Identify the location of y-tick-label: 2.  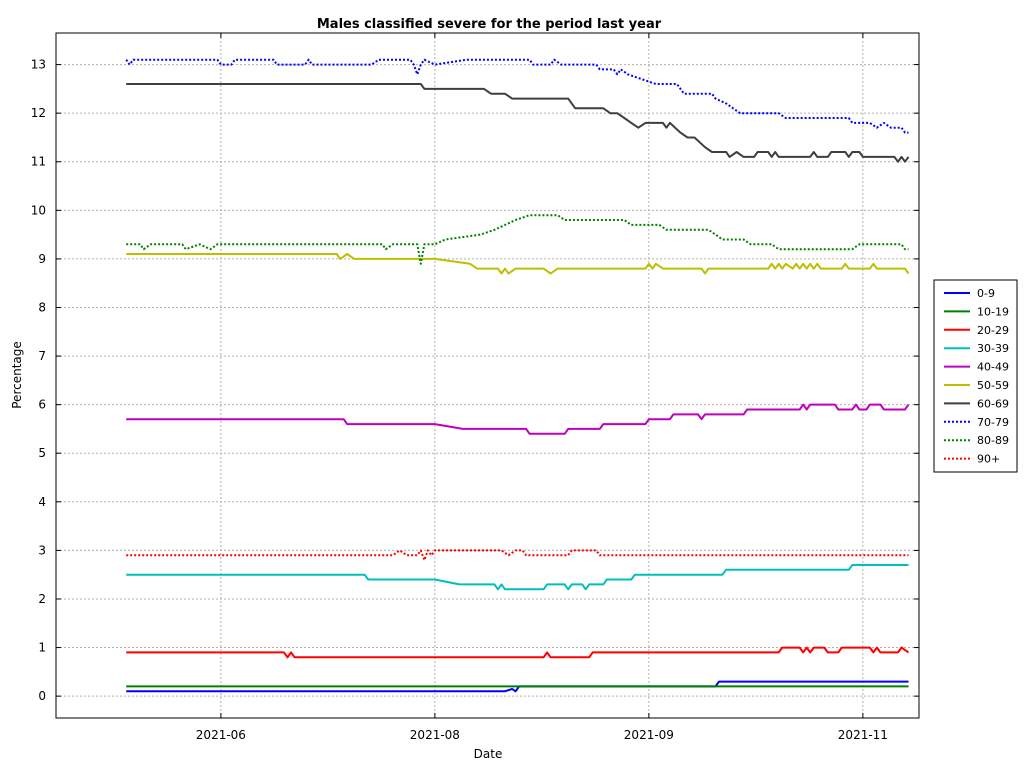
(42, 599).